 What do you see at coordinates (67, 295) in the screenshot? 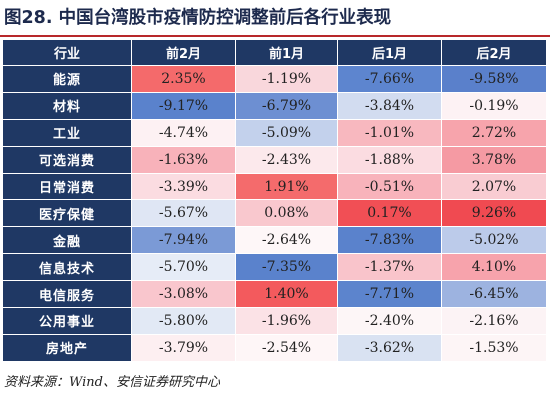
I see `row-industry-label: 电信服务` at bounding box center [67, 295].